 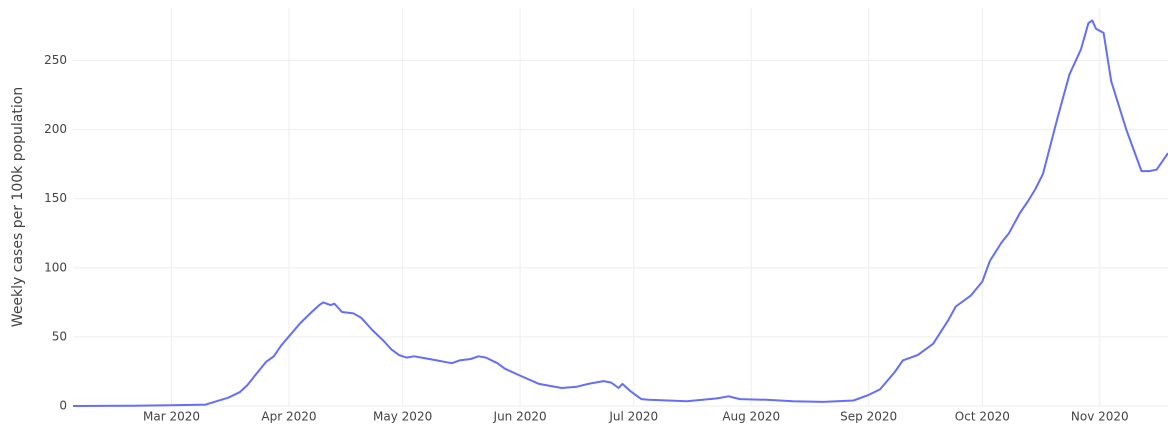 I want to click on x-tick-label: May 2020, so click(x=402, y=417).